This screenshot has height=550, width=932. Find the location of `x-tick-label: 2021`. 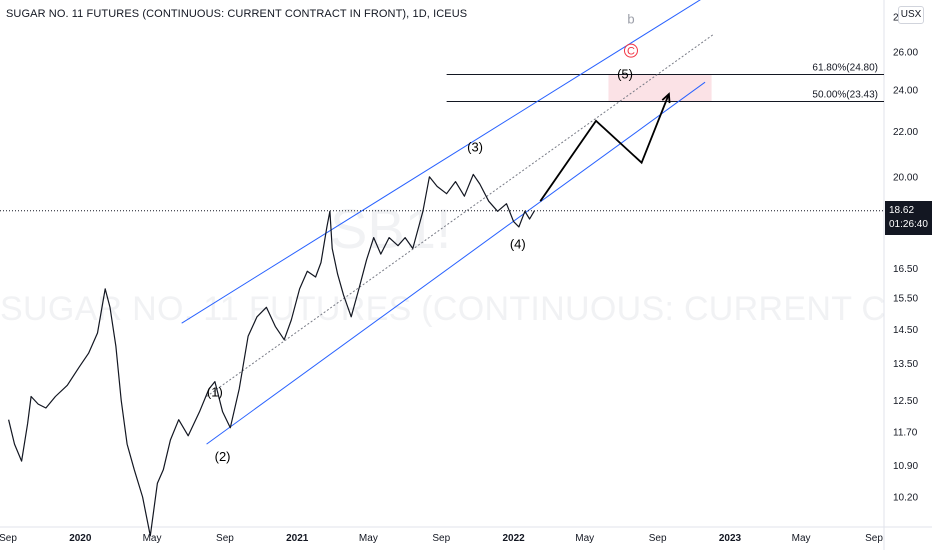

x-tick-label: 2021 is located at coordinates (297, 538).